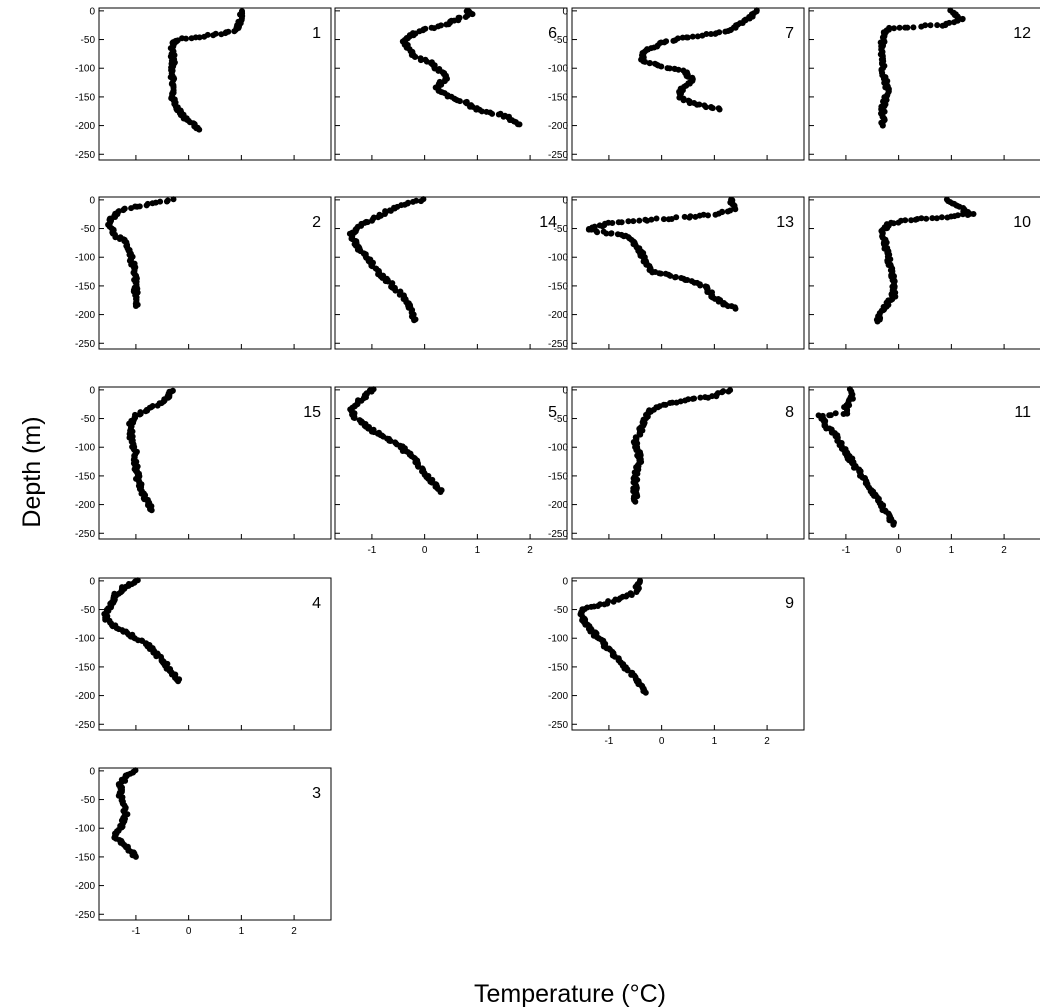 The height and width of the screenshot is (1007, 1040). I want to click on panel-id-label: 2, so click(316, 222).